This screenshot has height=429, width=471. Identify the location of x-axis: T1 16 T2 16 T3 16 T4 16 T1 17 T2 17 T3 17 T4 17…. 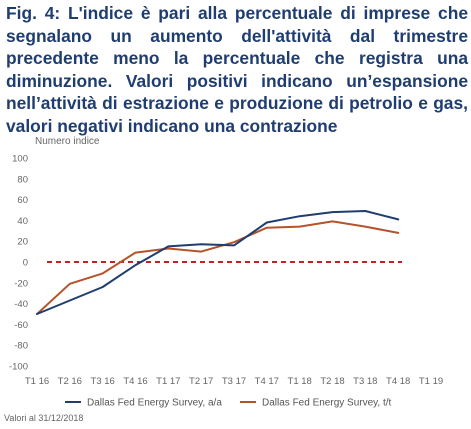
(234, 381).